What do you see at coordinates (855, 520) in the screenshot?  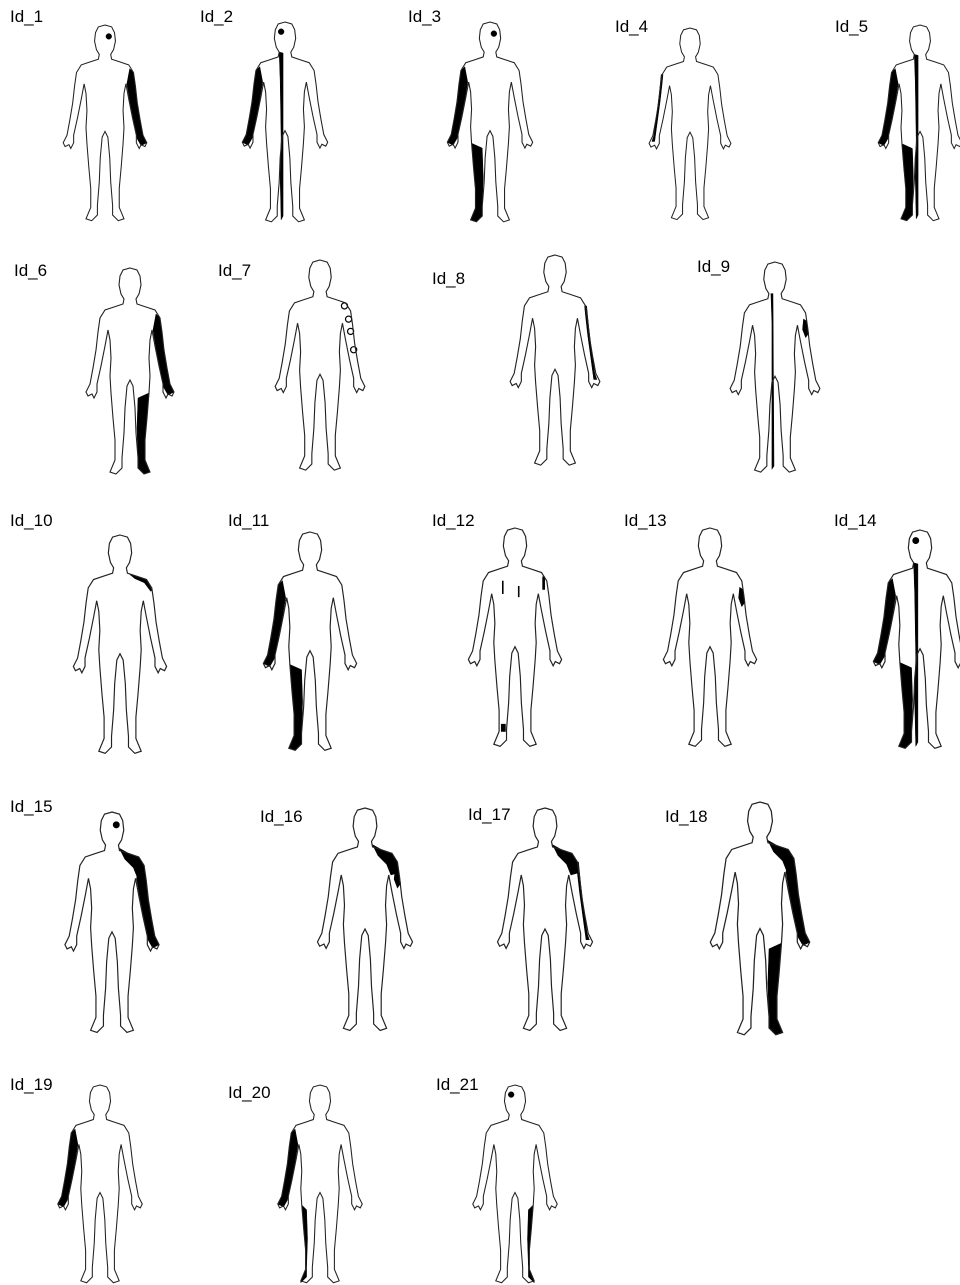 I see `panel-label: Id_14` at bounding box center [855, 520].